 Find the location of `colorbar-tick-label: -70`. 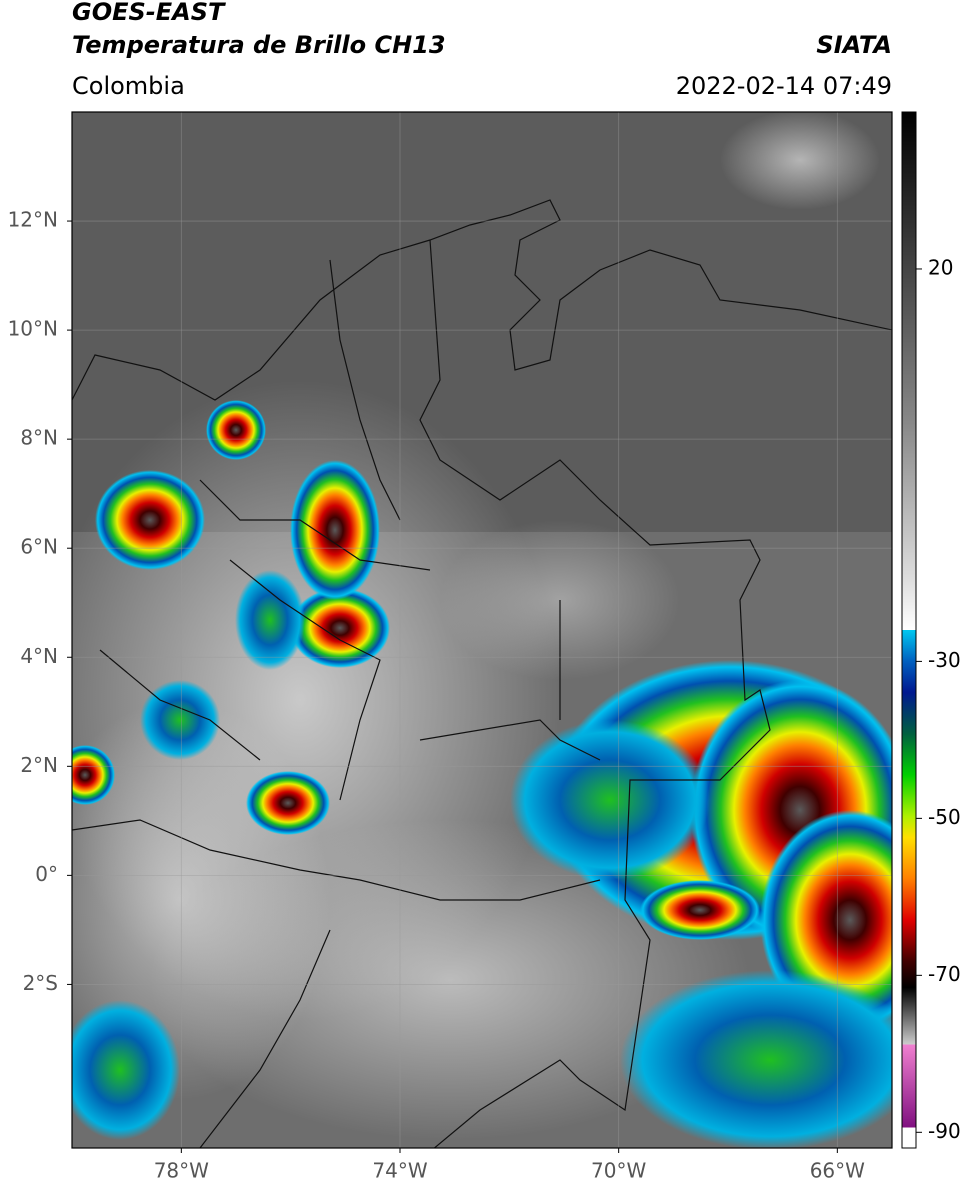

colorbar-tick-label: -70 is located at coordinates (944, 974).